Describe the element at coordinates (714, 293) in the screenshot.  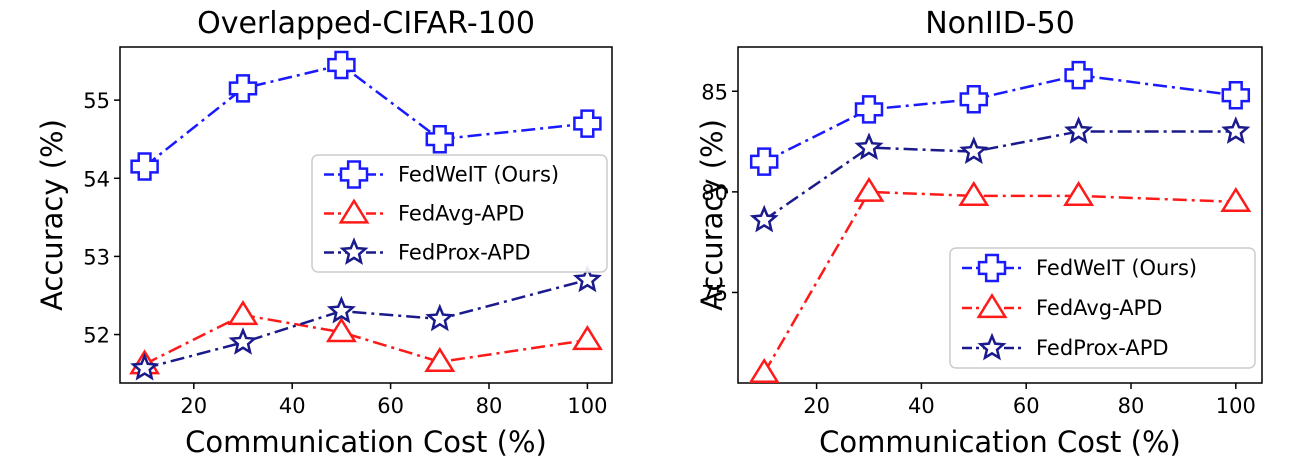
I see `y-tick-label: 75` at that location.